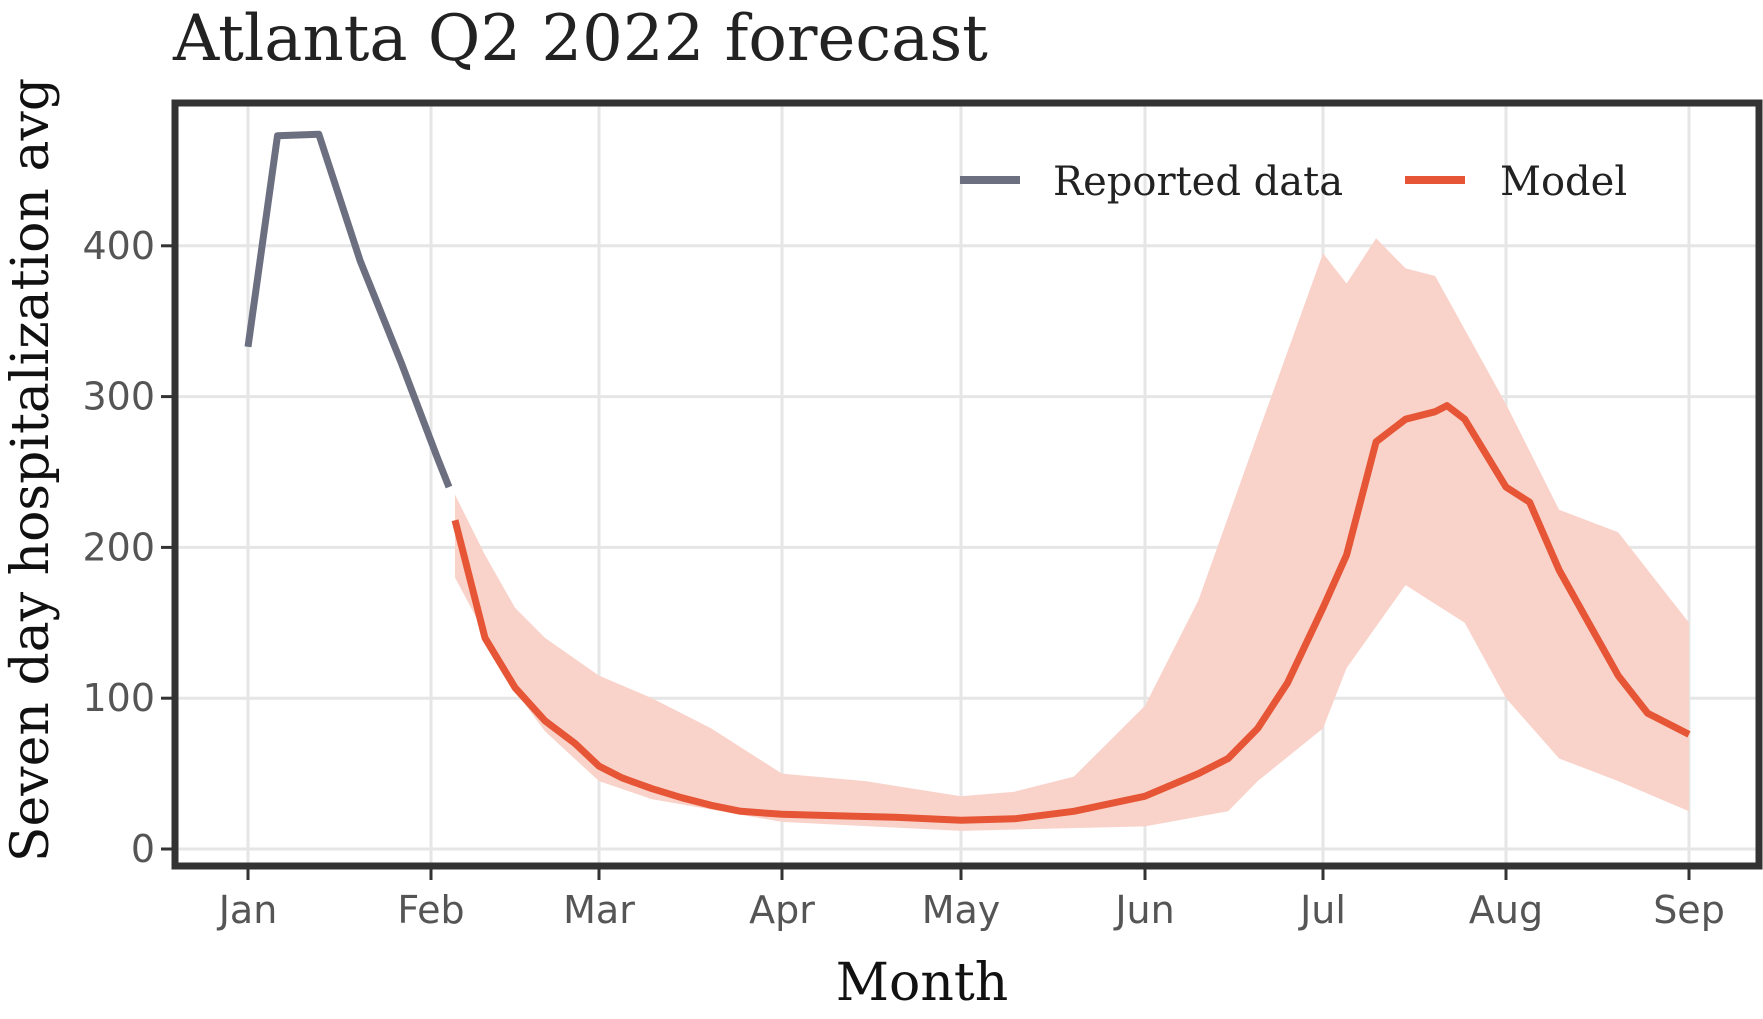  I want to click on y-tick-label: 0, so click(143, 849).